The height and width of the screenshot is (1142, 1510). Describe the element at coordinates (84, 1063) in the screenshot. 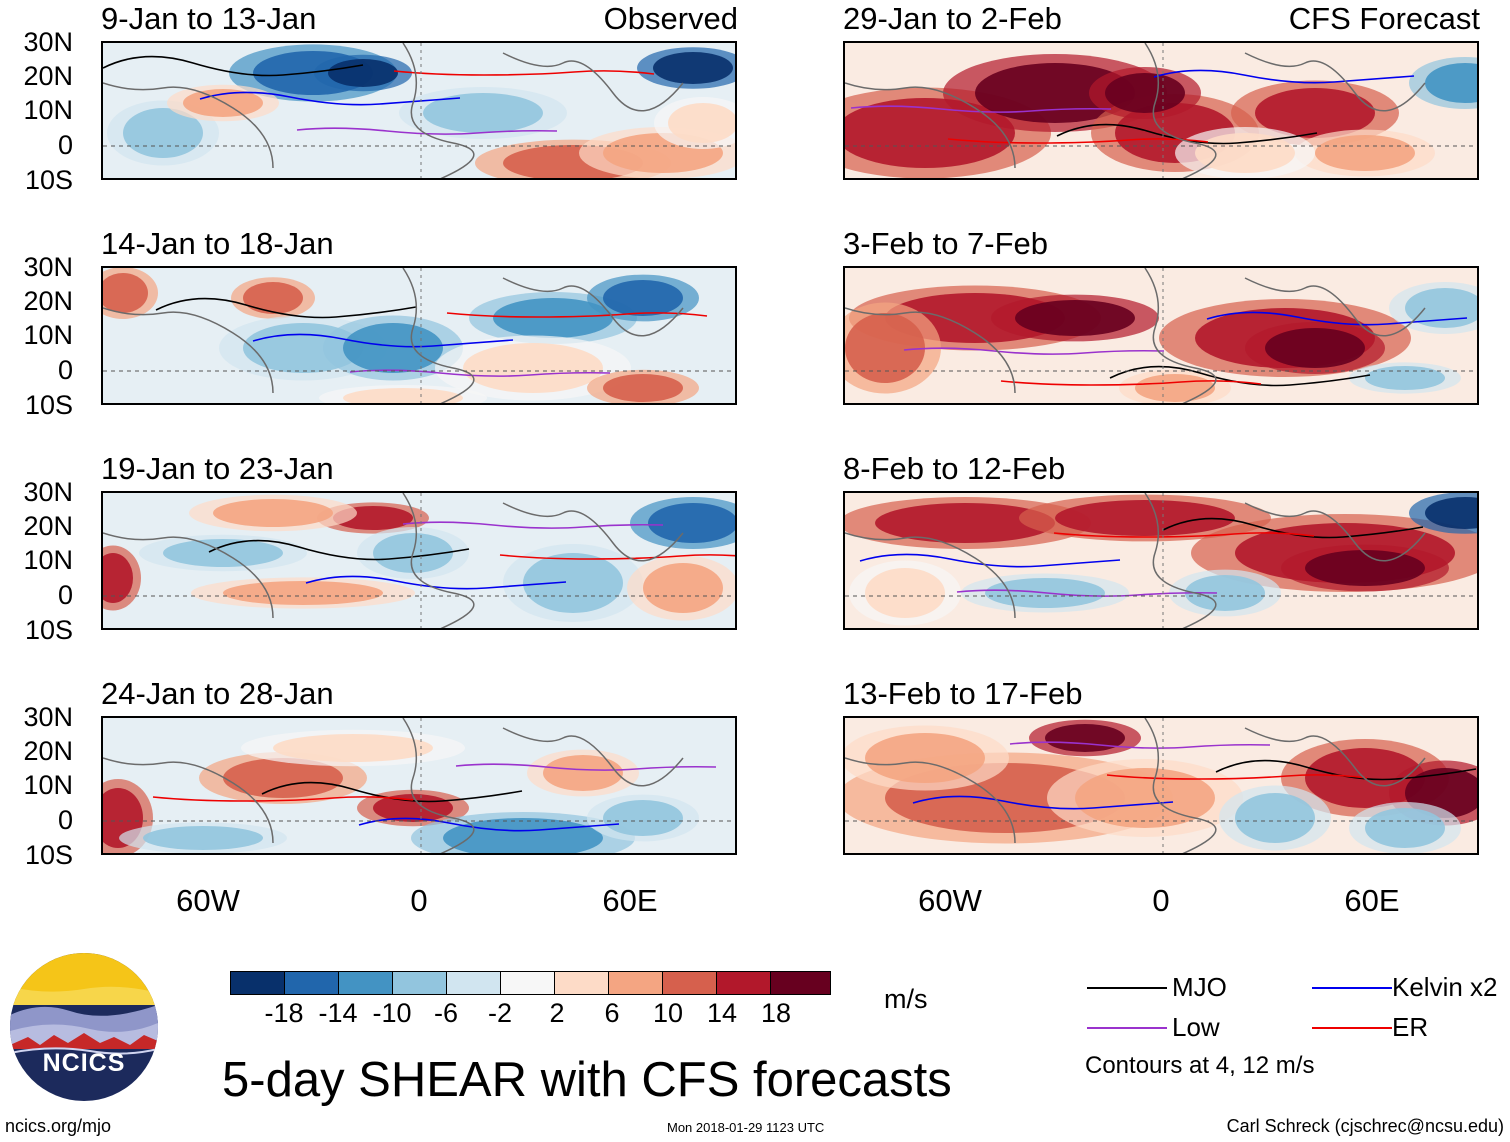

I see `logo-text: NCICS` at that location.